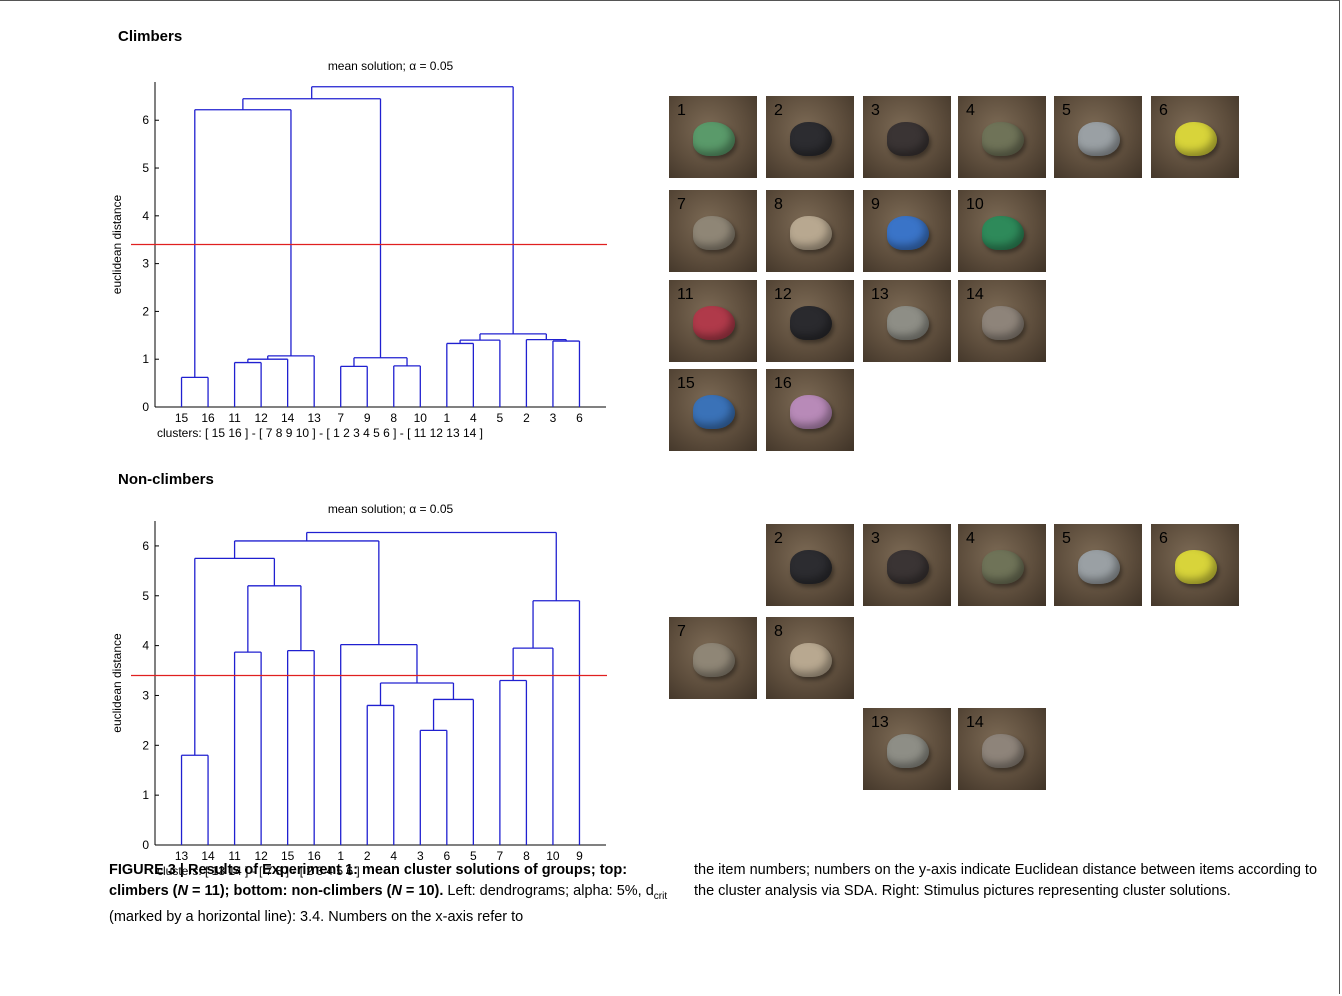 Image resolution: width=1342 pixels, height=996 pixels. Describe the element at coordinates (713, 410) in the screenshot. I see `stimulus-picture-15: 15` at that location.